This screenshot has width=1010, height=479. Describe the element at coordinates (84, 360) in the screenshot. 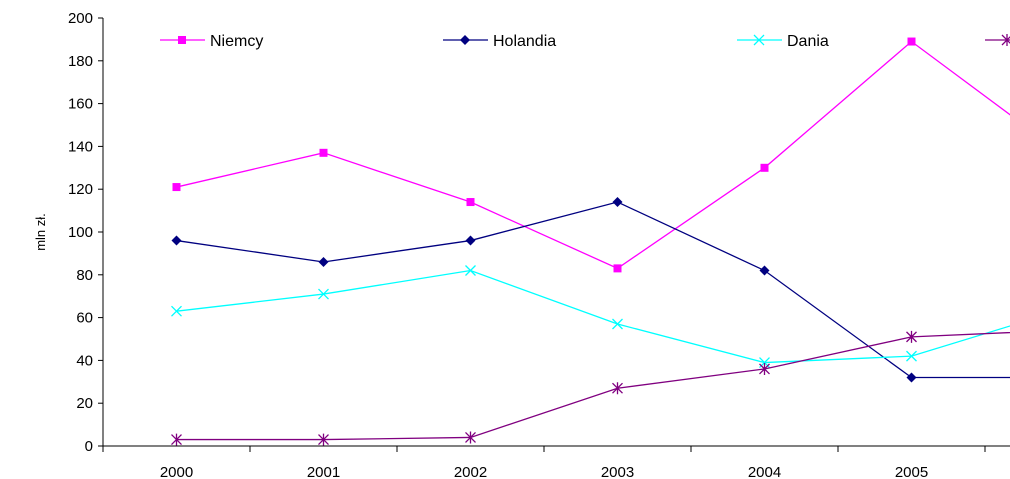

I see `y-tick-label: 40` at that location.